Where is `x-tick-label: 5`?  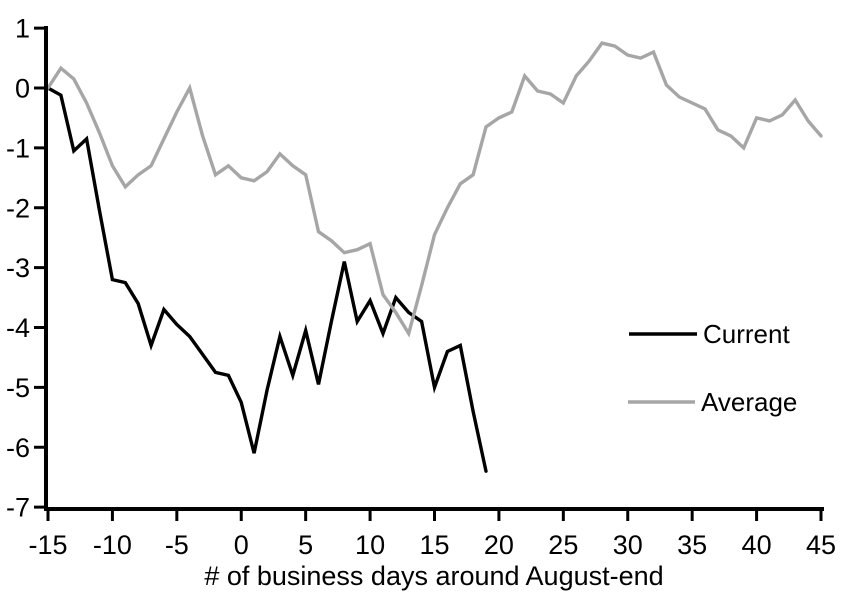 x-tick-label: 5 is located at coordinates (305, 545).